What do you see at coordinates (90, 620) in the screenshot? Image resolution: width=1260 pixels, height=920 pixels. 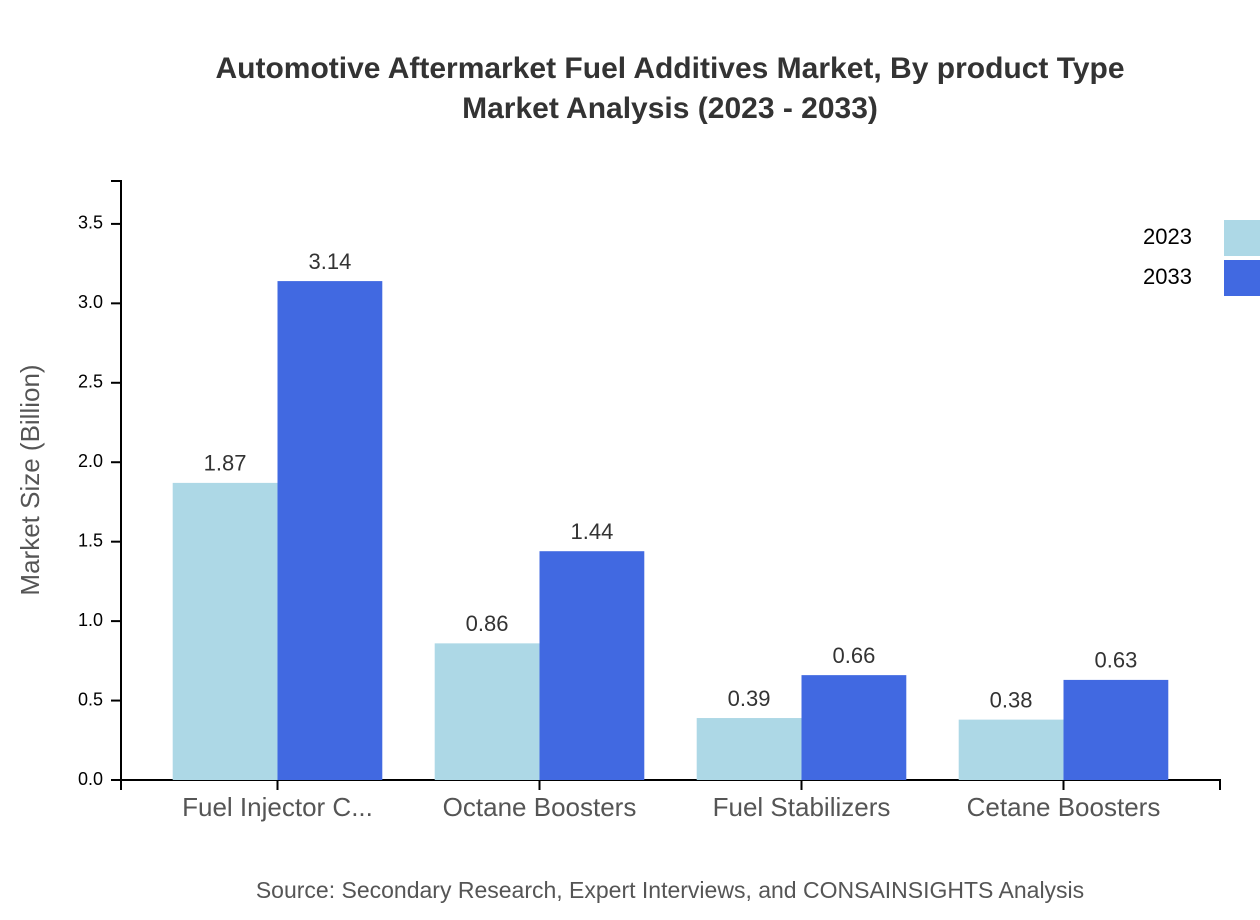 I see `y-tick-label: 1.0` at bounding box center [90, 620].